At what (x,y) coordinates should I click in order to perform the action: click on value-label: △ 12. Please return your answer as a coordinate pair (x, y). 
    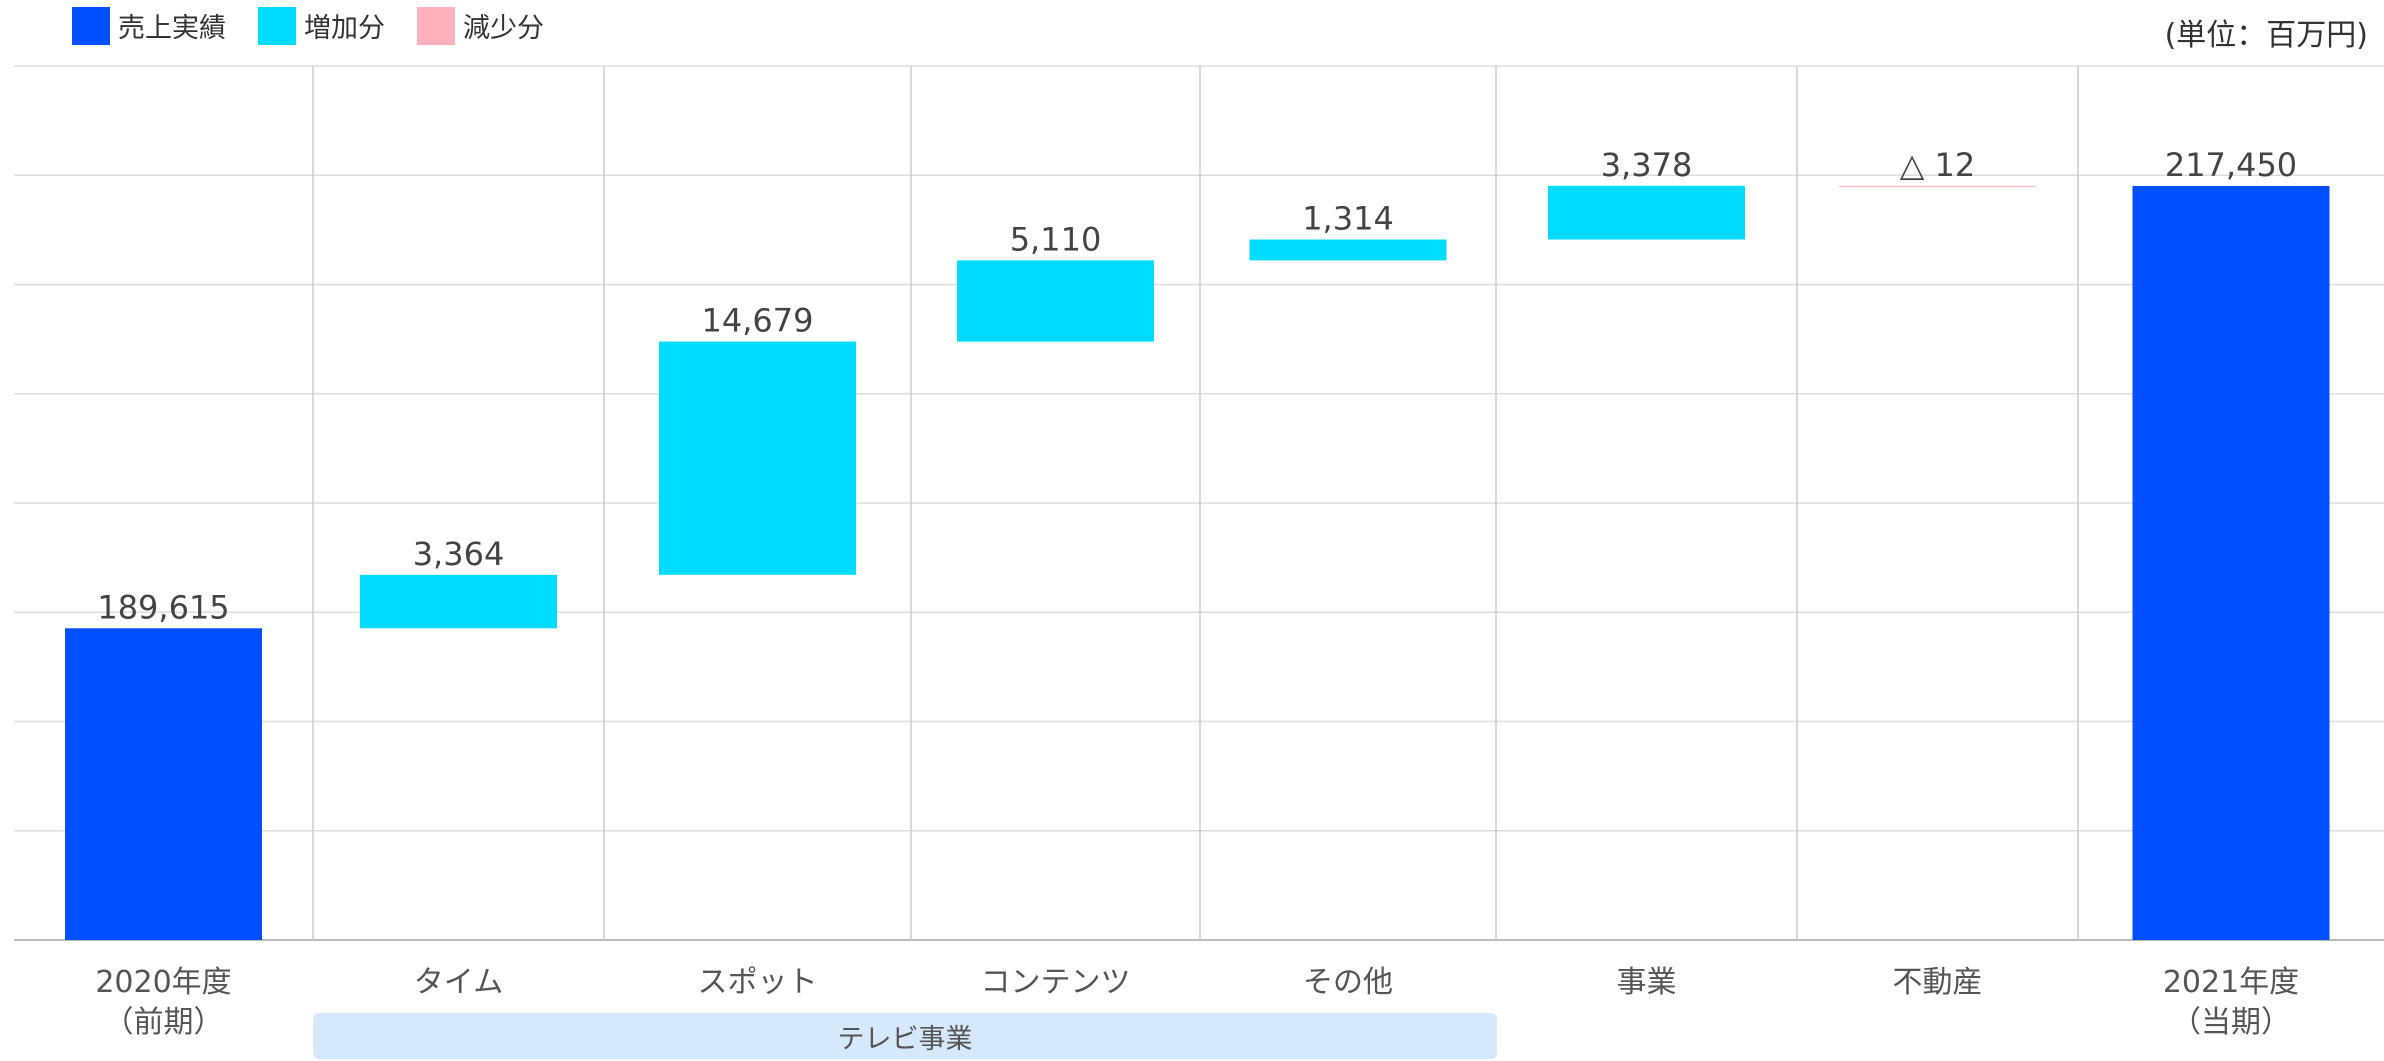
    Looking at the image, I should click on (1938, 165).